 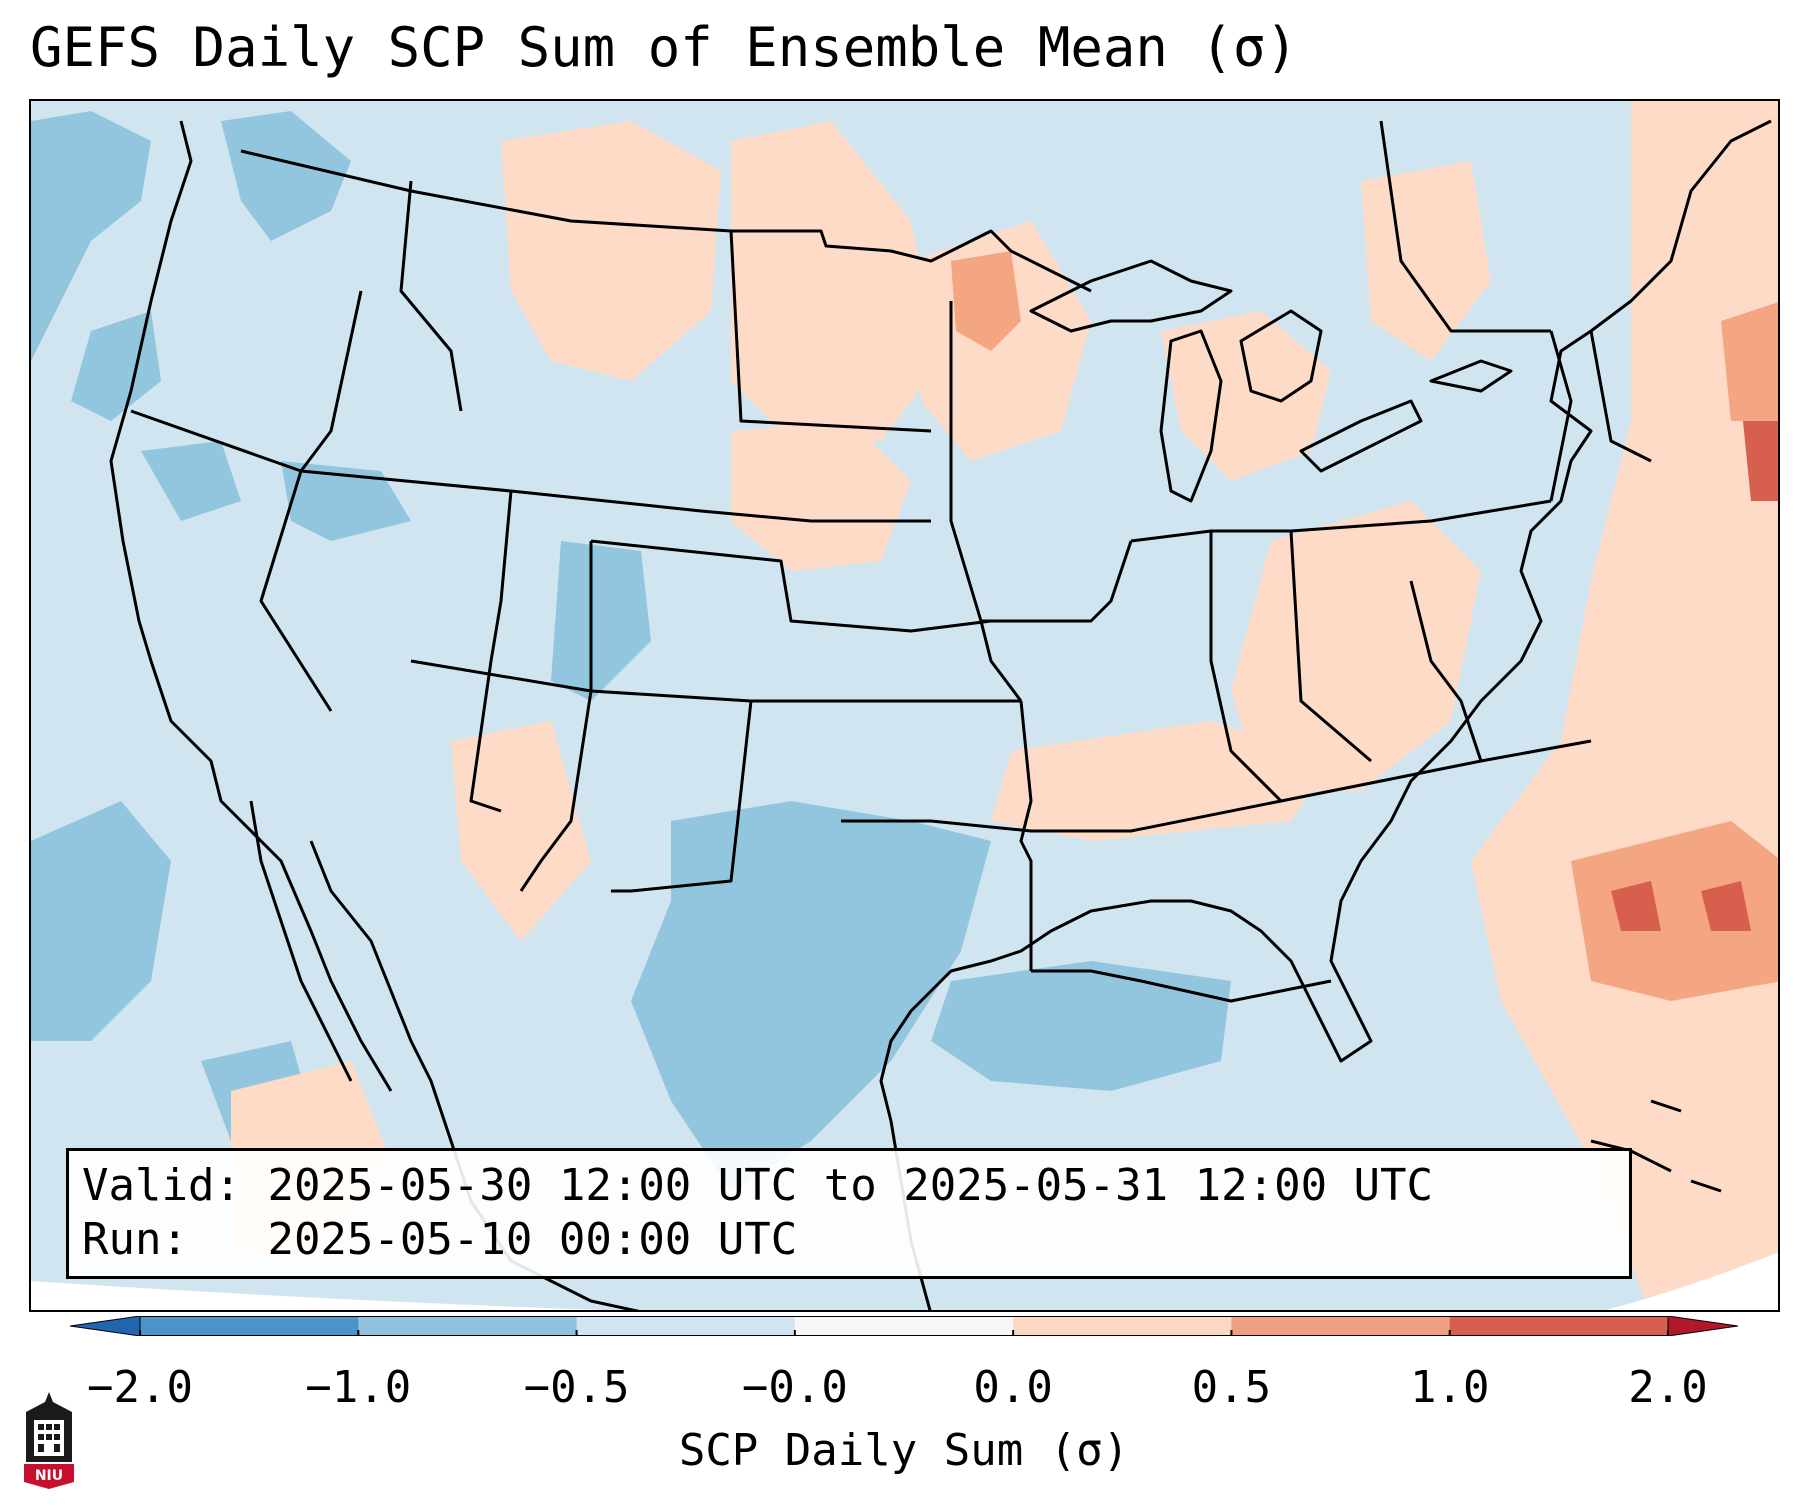 I want to click on lake-michigan, so click(x=1191, y=416).